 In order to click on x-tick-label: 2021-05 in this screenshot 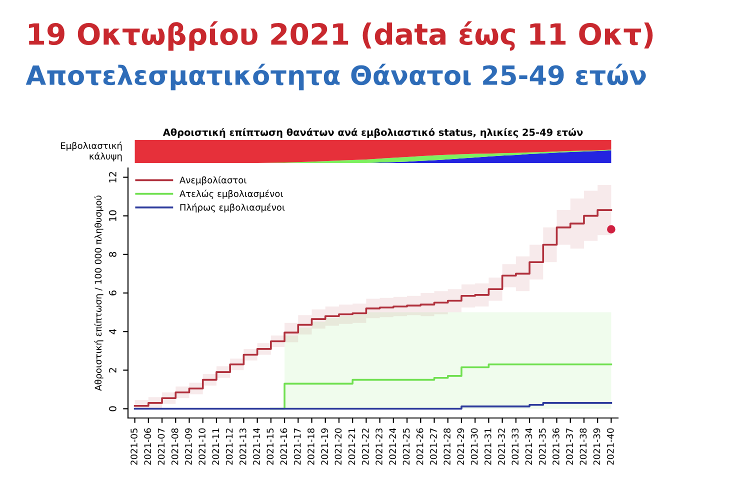, I will do `click(134, 446)`.